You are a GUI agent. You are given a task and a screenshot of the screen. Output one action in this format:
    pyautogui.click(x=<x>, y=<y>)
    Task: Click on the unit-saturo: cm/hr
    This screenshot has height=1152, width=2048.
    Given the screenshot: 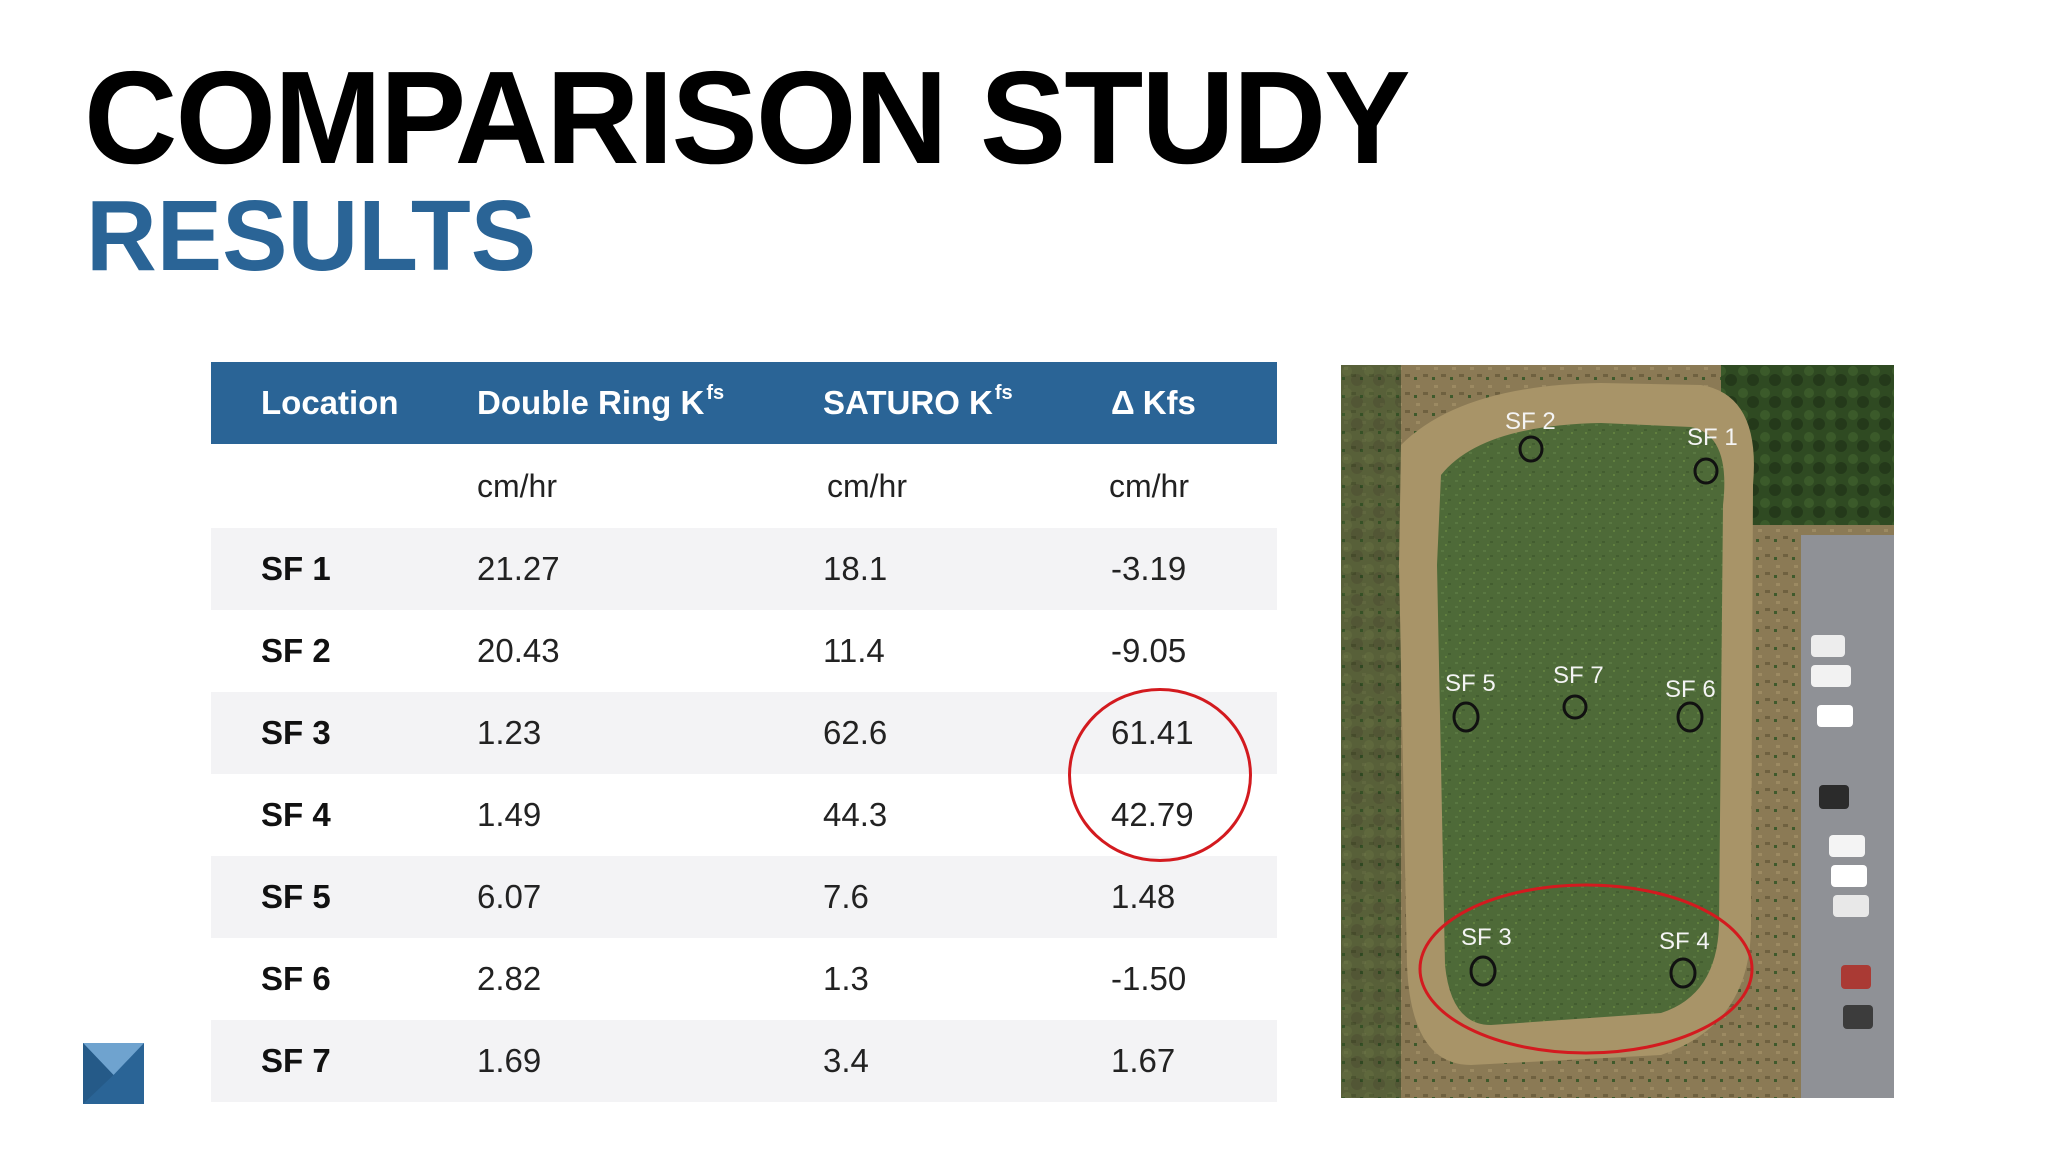 What is the action you would take?
    pyautogui.click(x=867, y=485)
    